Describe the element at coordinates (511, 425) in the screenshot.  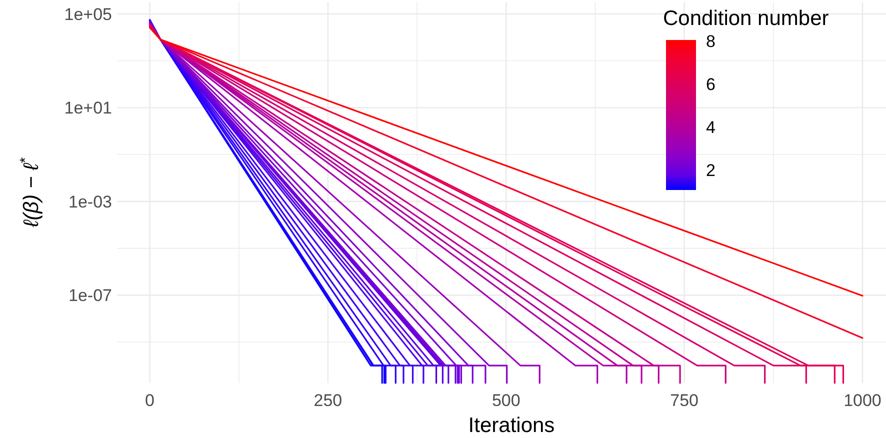
I see `x-axis-title: Iterations` at that location.